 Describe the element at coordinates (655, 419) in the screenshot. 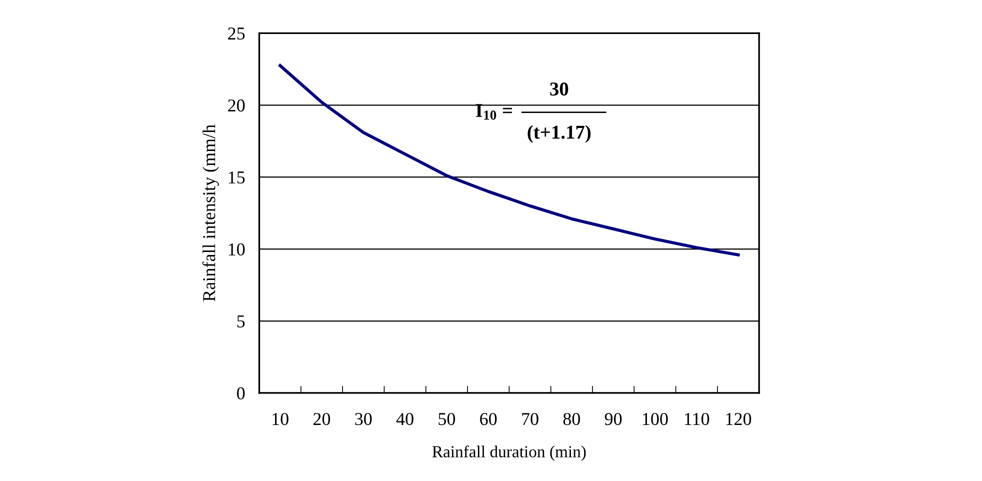

I see `x-tick-label: 100` at that location.